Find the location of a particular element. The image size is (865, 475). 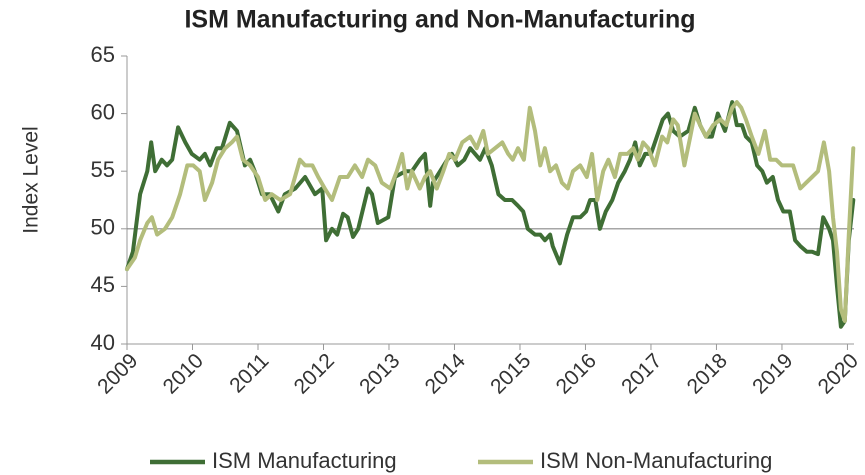

y-tick-label: 40 is located at coordinates (103, 342).